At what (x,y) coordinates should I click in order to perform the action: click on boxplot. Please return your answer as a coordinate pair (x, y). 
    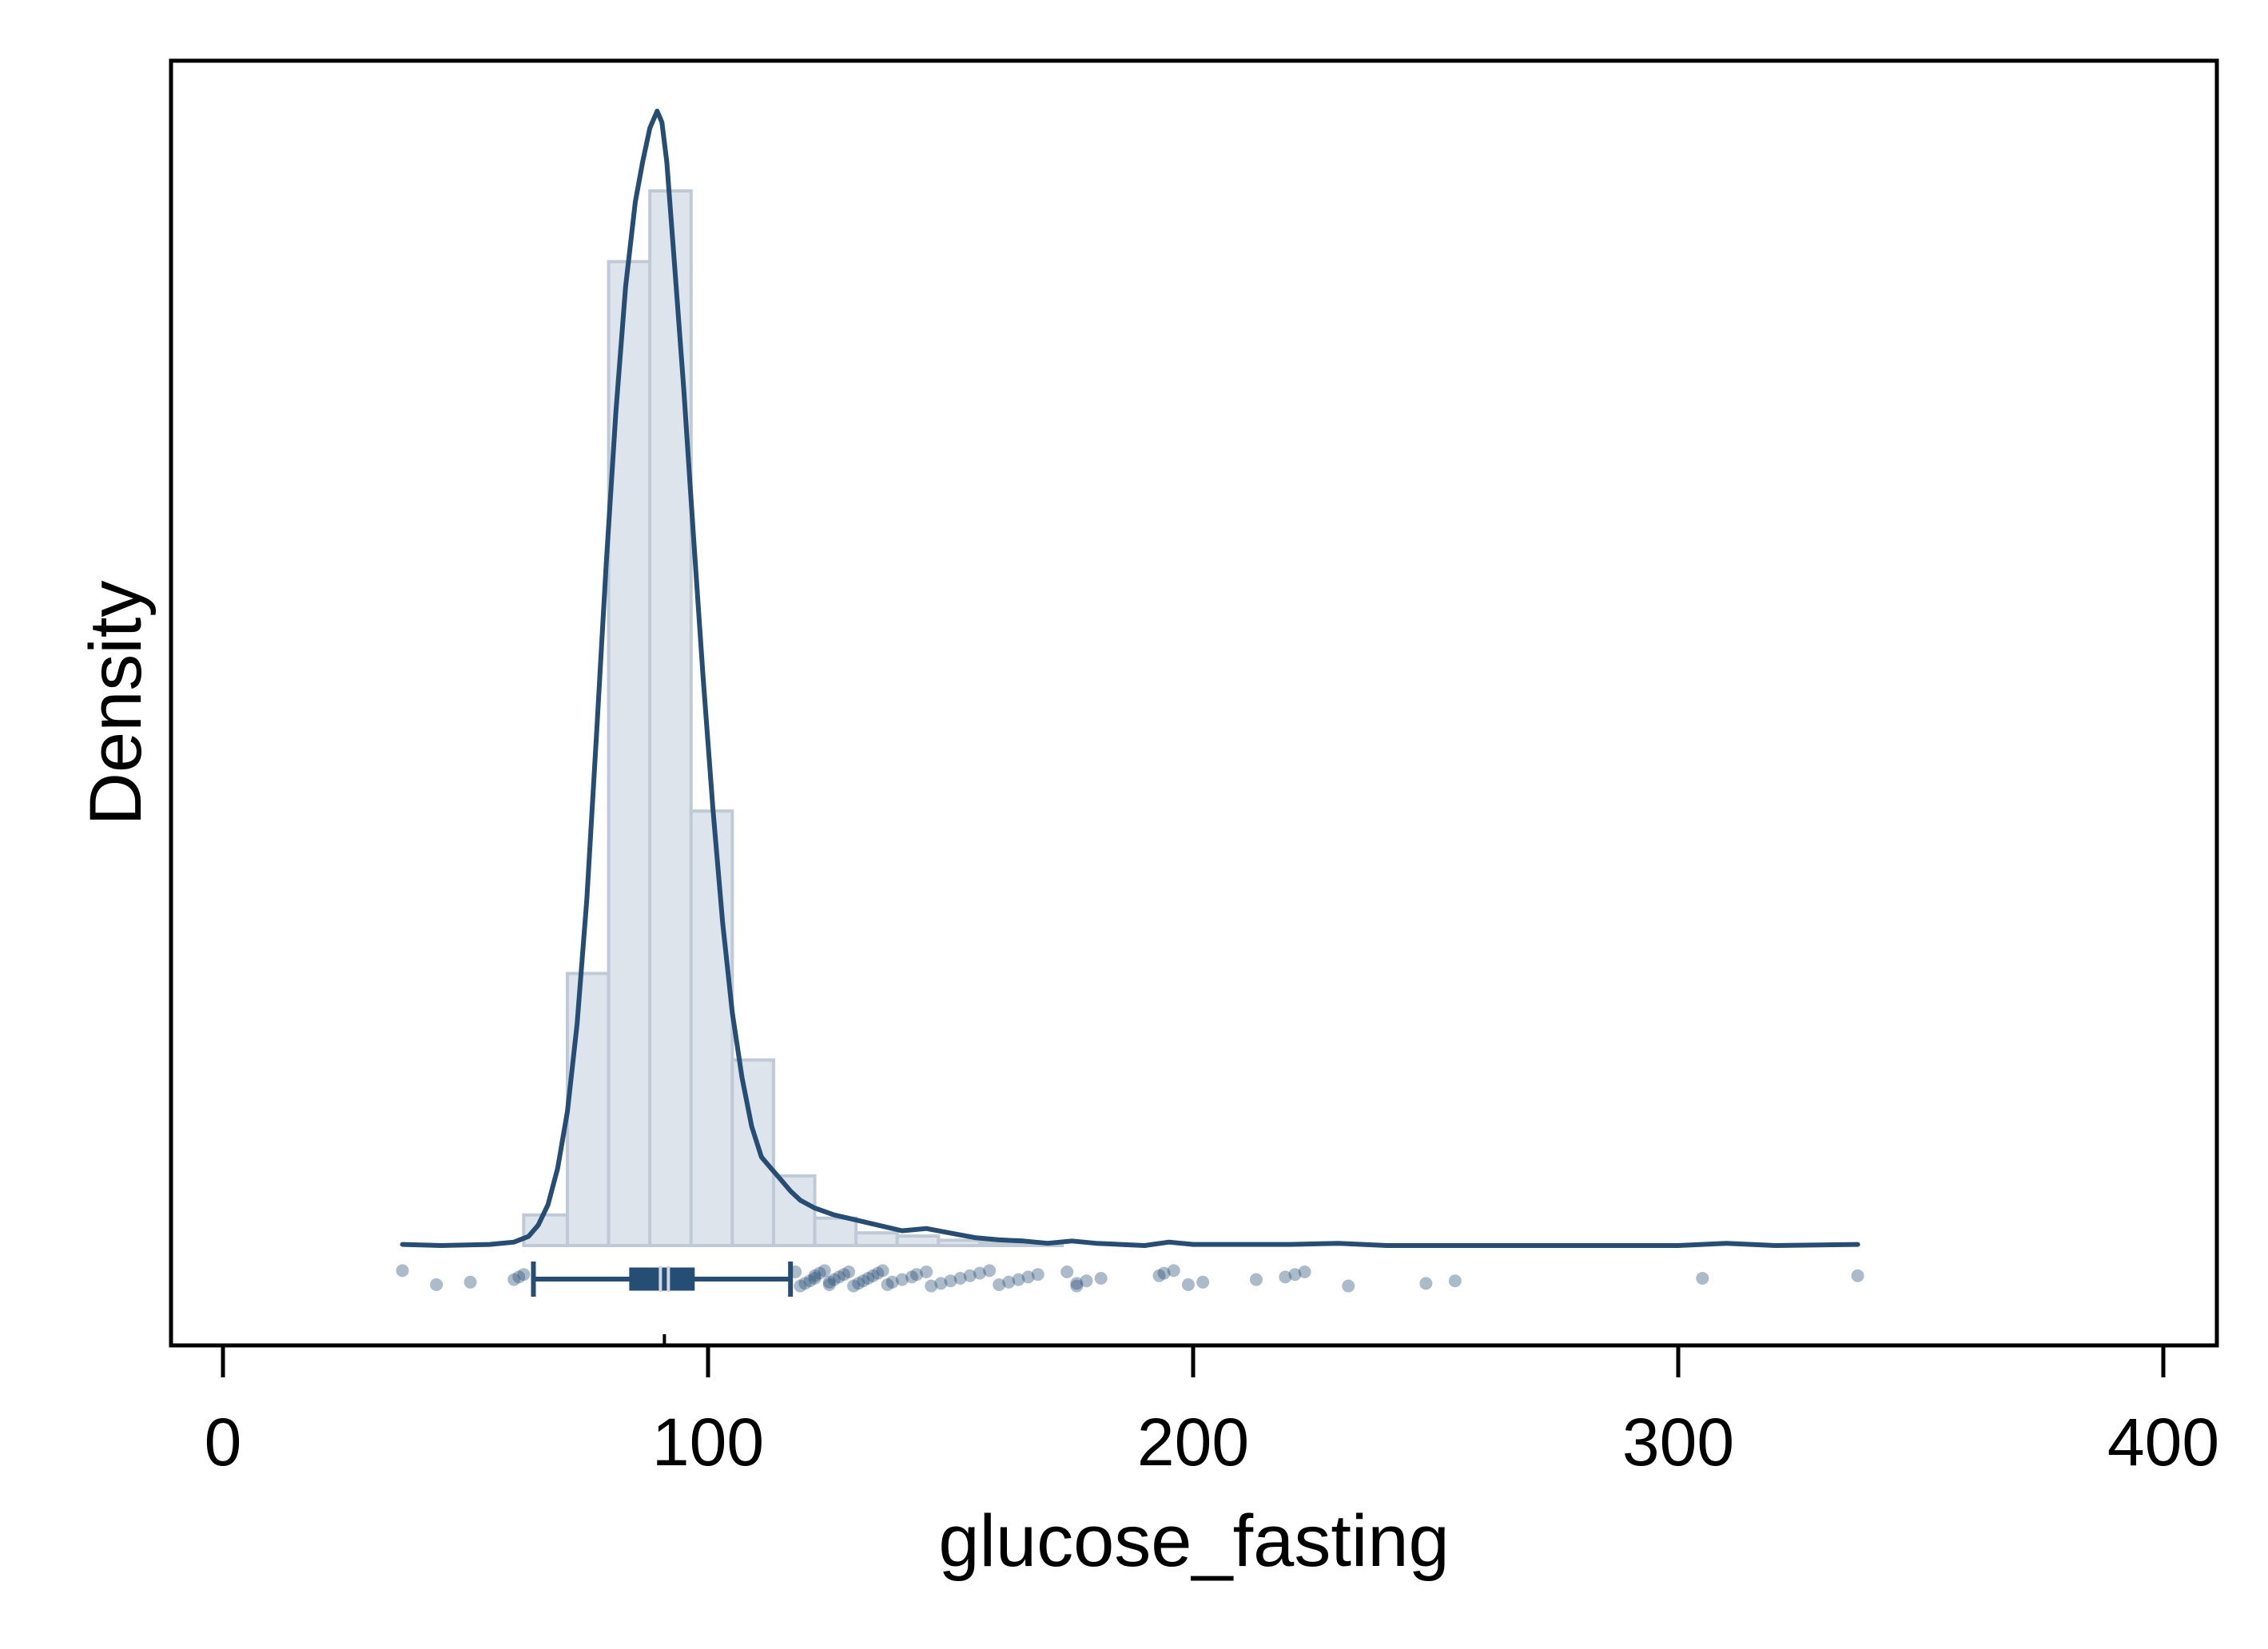
    Looking at the image, I should click on (662, 1303).